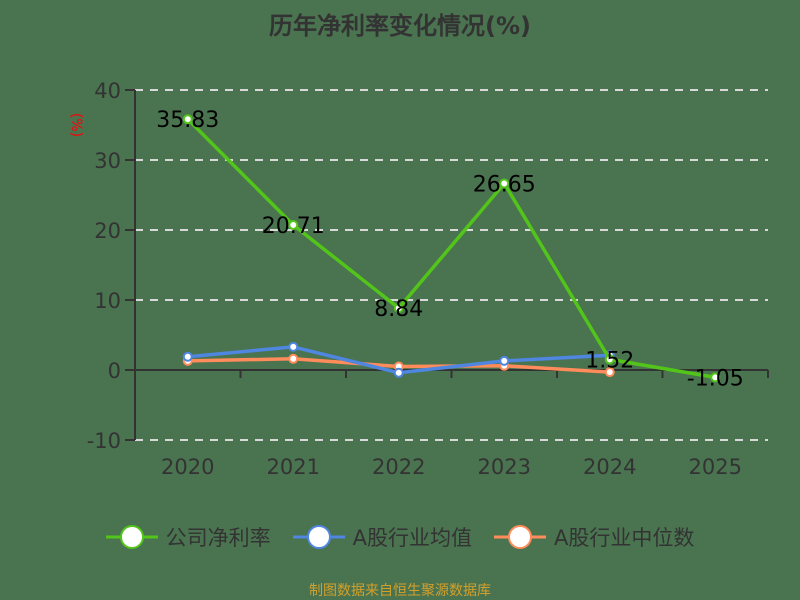 This screenshot has width=800, height=600. I want to click on data-label: 35.83, so click(187, 120).